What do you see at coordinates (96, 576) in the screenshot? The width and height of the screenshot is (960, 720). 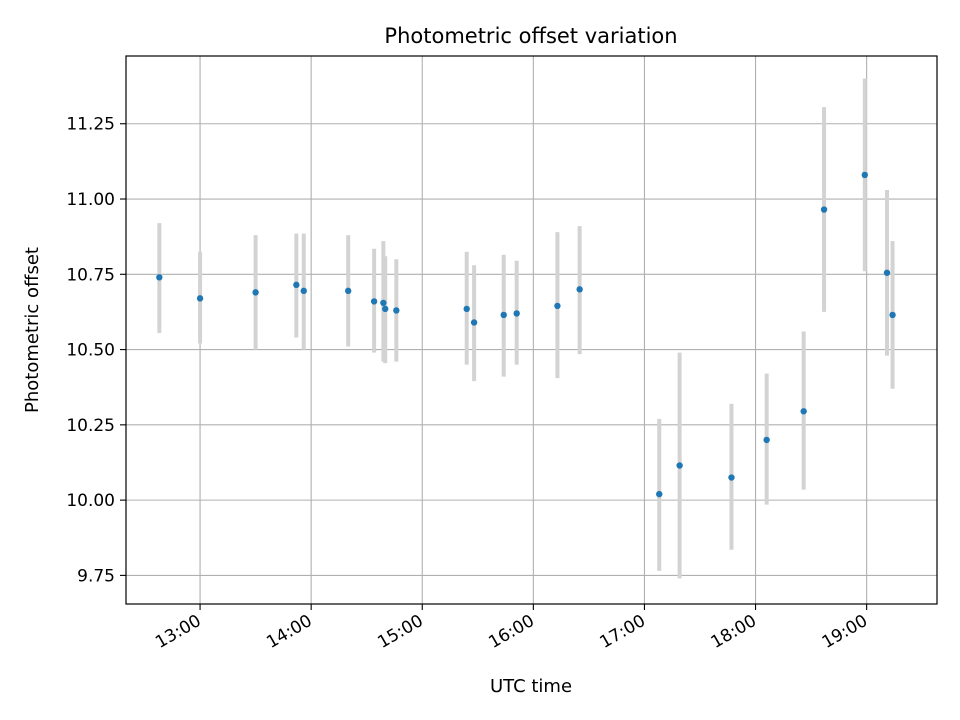 I see `y-tick-label: 9.75` at bounding box center [96, 576].